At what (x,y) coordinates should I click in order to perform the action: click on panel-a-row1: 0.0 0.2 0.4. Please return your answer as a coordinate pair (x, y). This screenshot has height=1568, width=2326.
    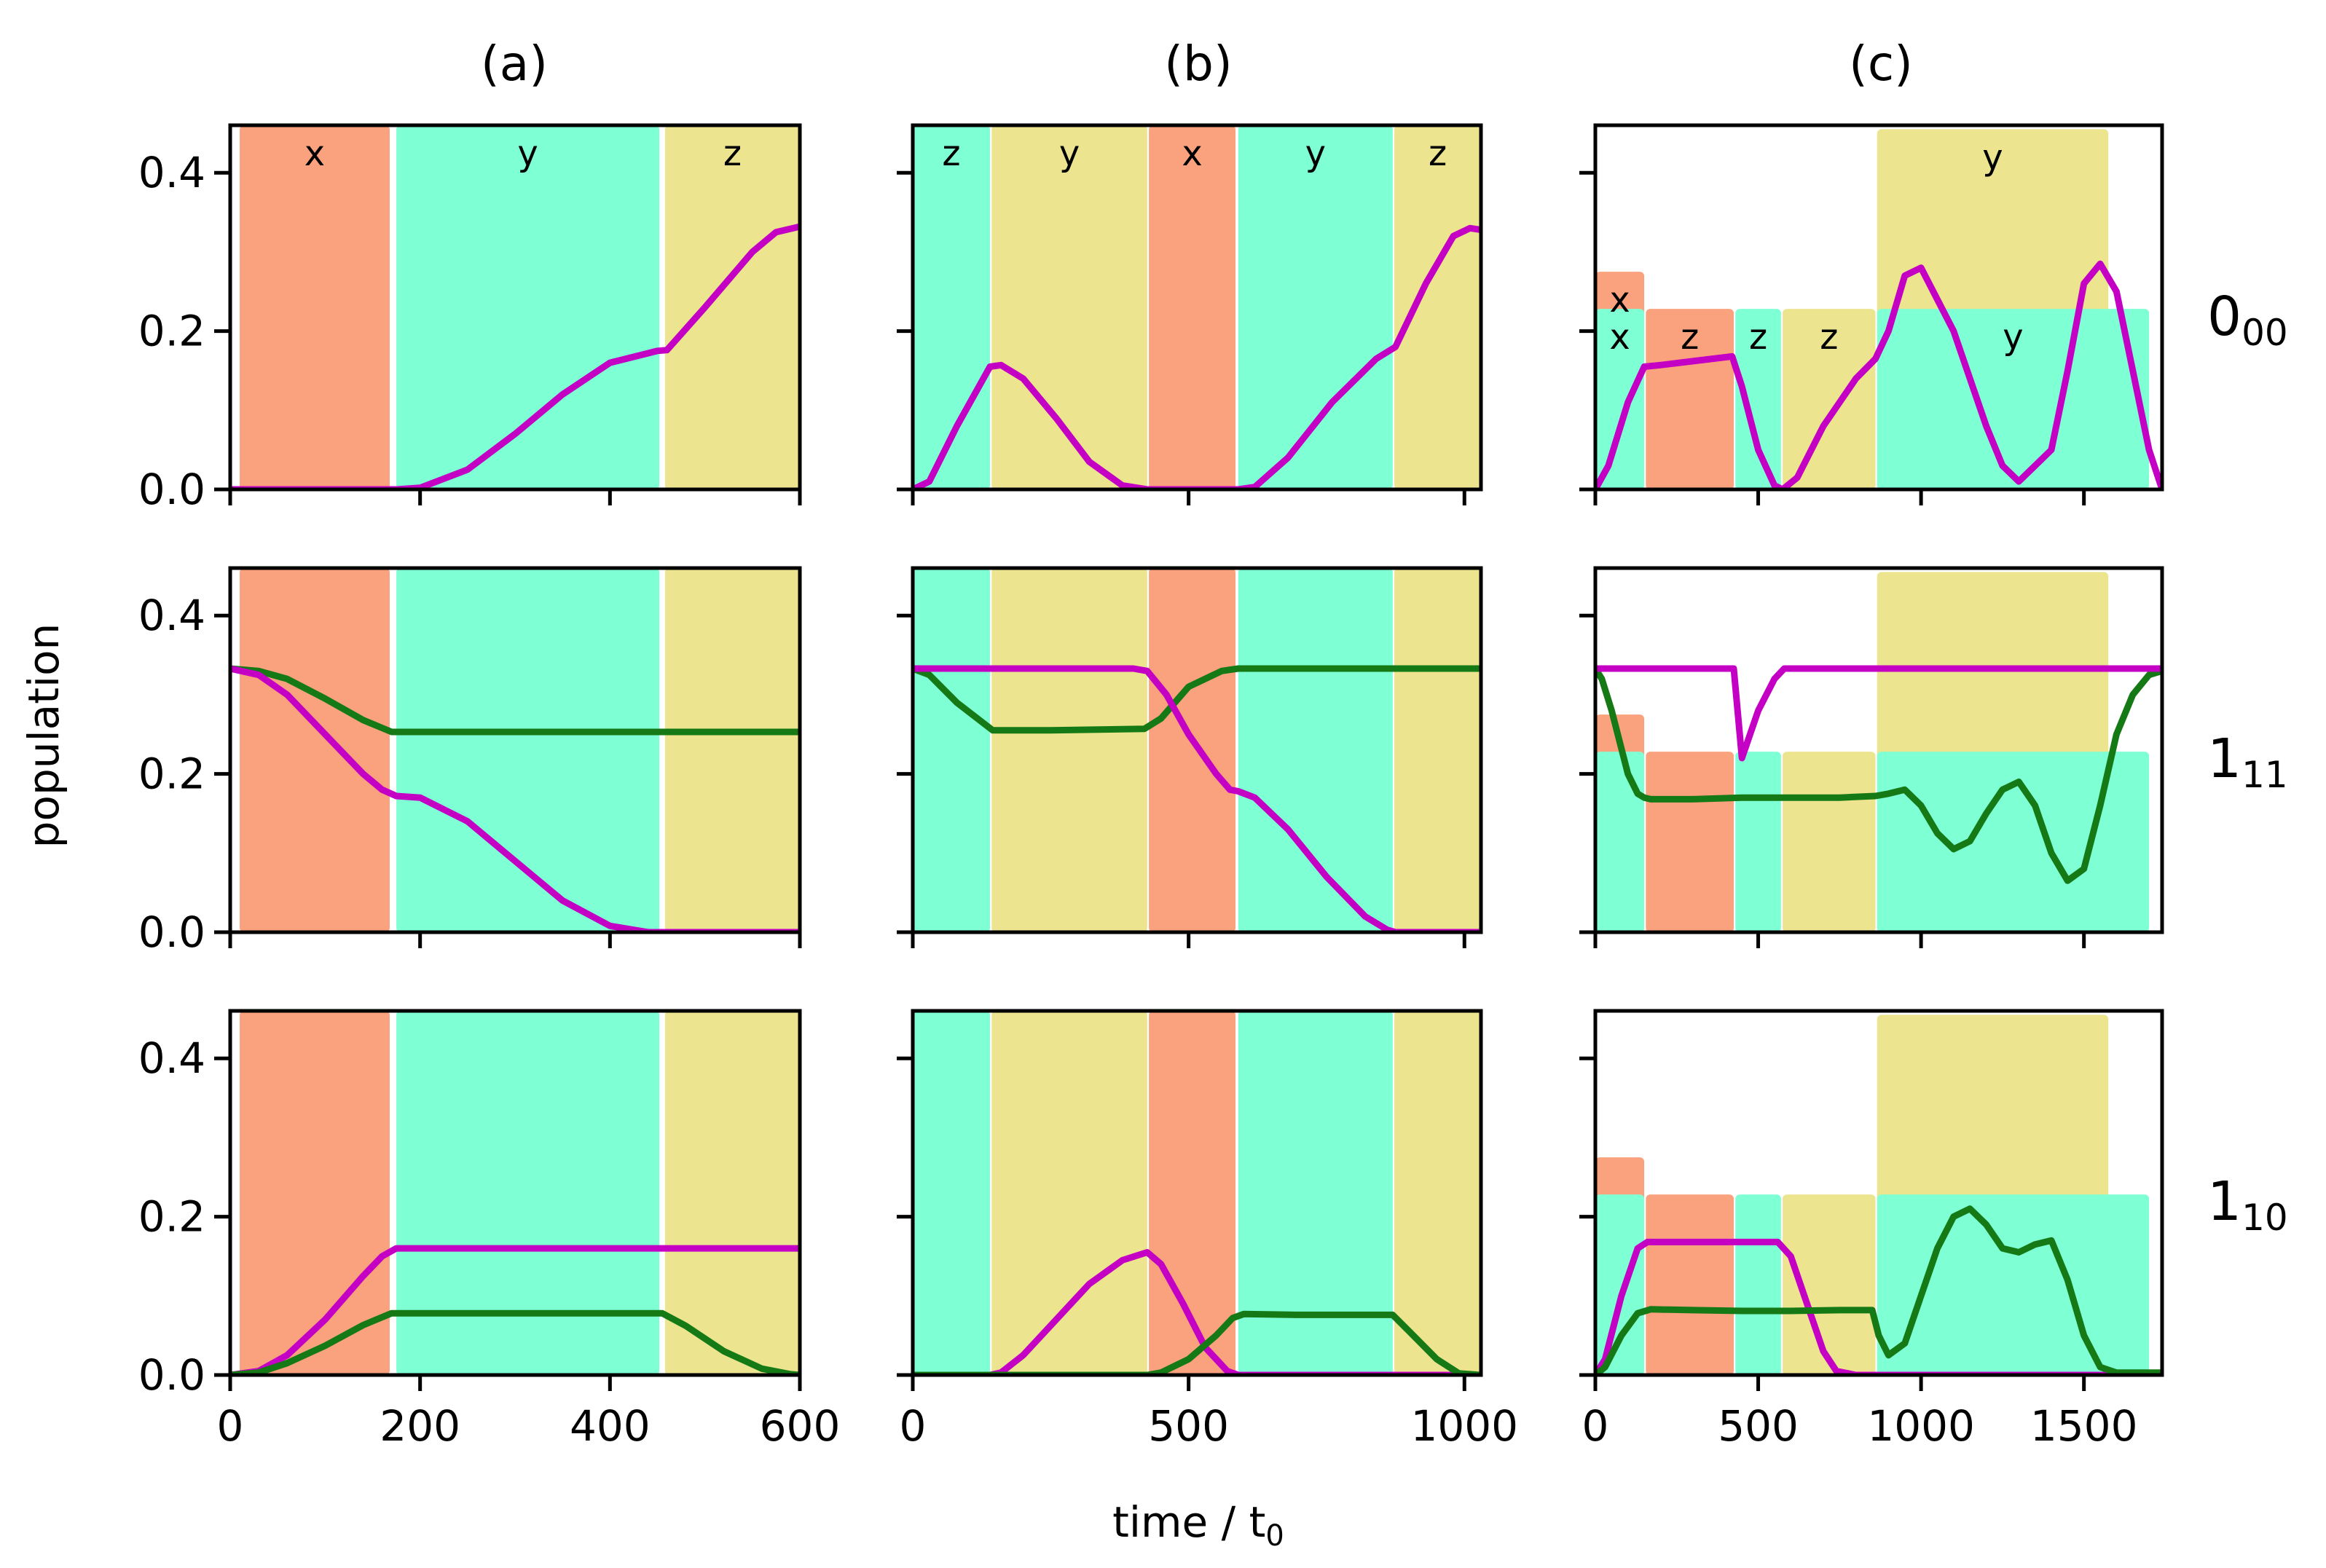
    Looking at the image, I should click on (470, 761).